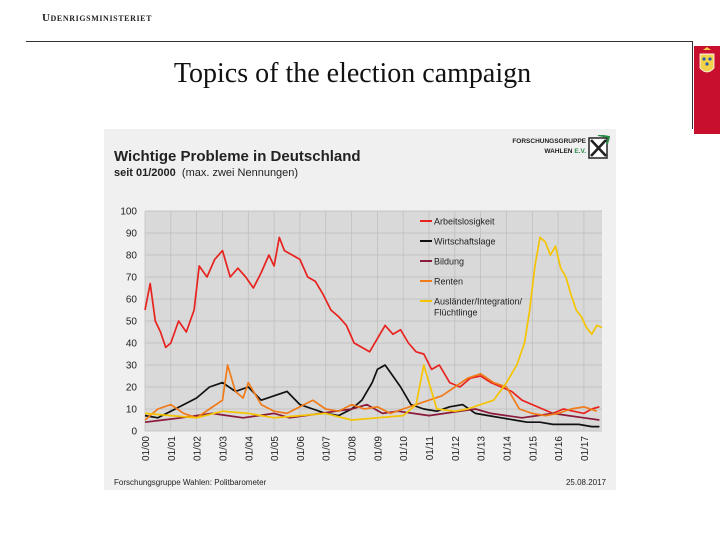 The image size is (720, 540). I want to click on logo-text: FORSCHUNGSGRUPPE WAHLEN E.V., so click(543, 147).